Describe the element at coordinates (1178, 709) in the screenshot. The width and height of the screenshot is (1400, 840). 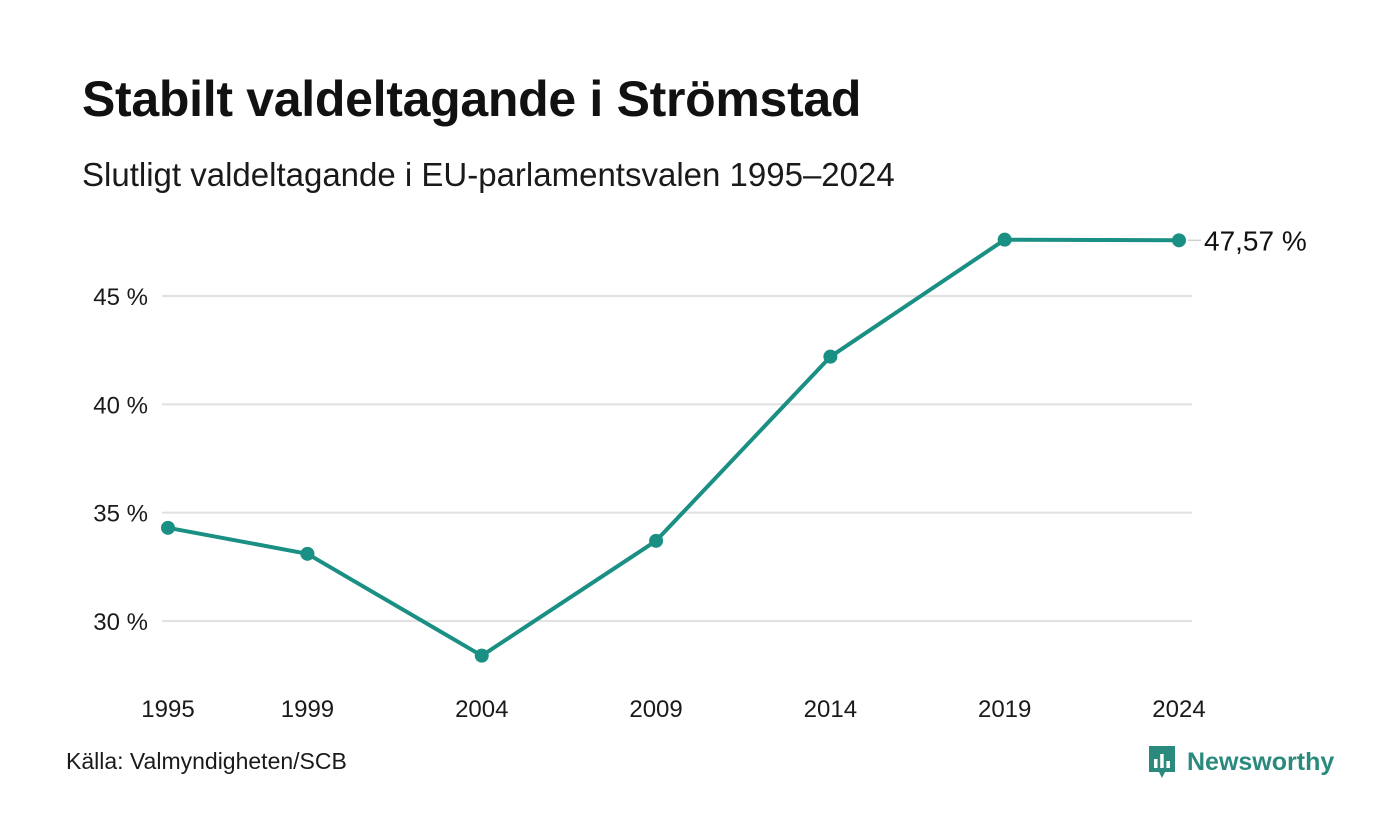
I see `x-tick-label: 2024` at that location.